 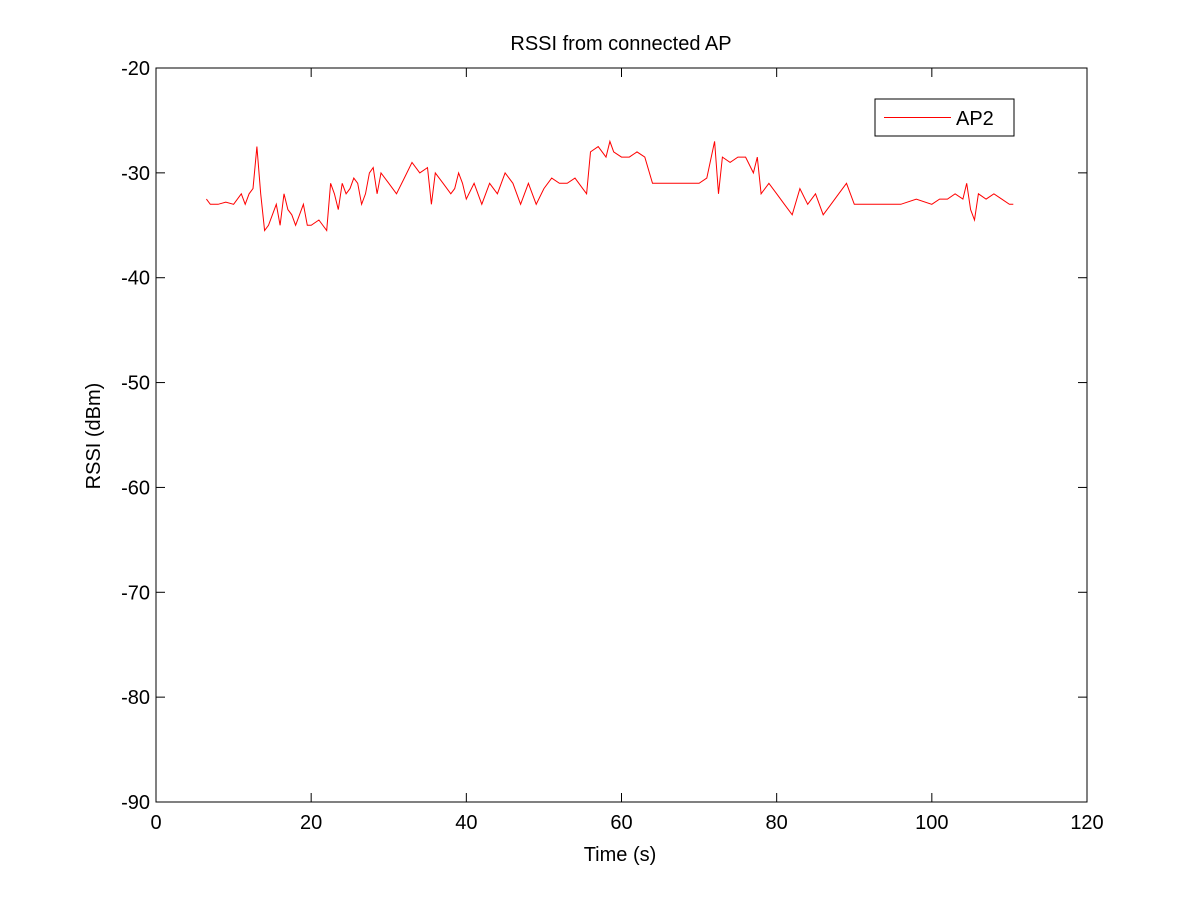 What do you see at coordinates (135, 69) in the screenshot?
I see `y-tick-label: -20` at bounding box center [135, 69].